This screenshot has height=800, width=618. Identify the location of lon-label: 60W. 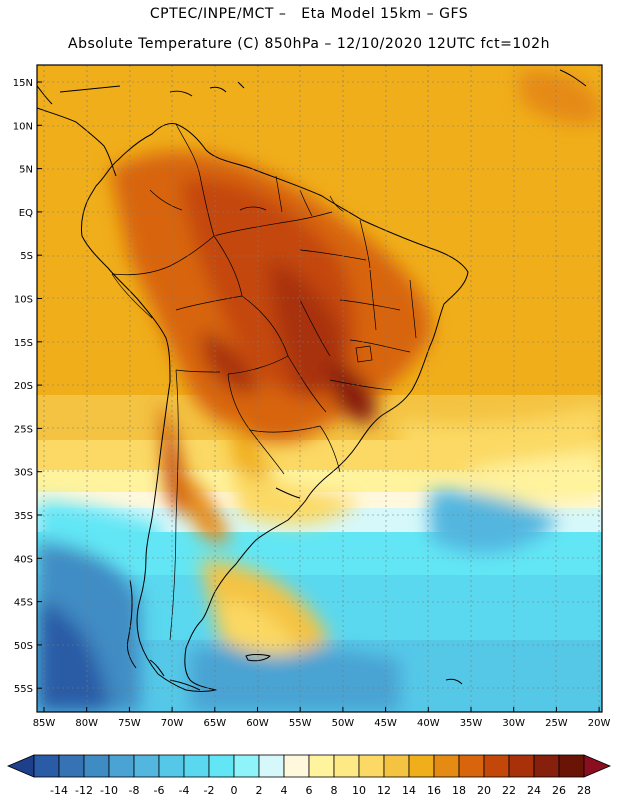
(257, 723).